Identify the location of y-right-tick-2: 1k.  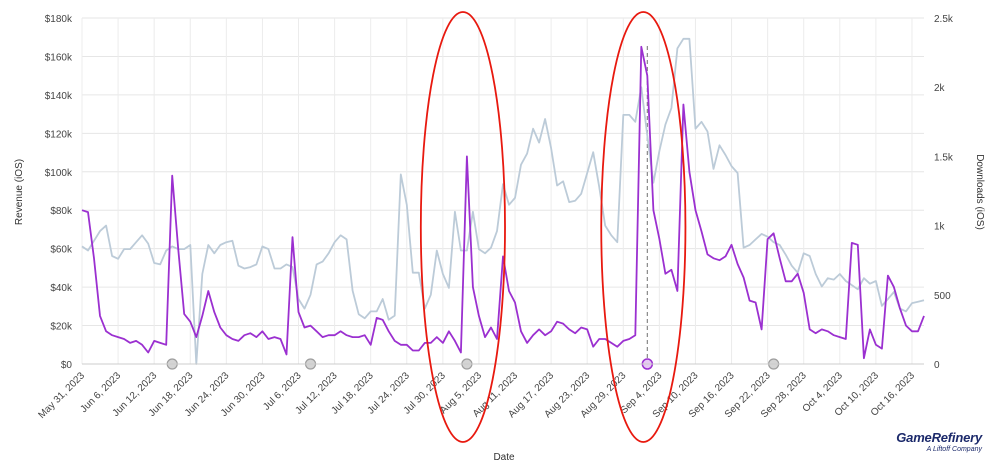
(940, 227).